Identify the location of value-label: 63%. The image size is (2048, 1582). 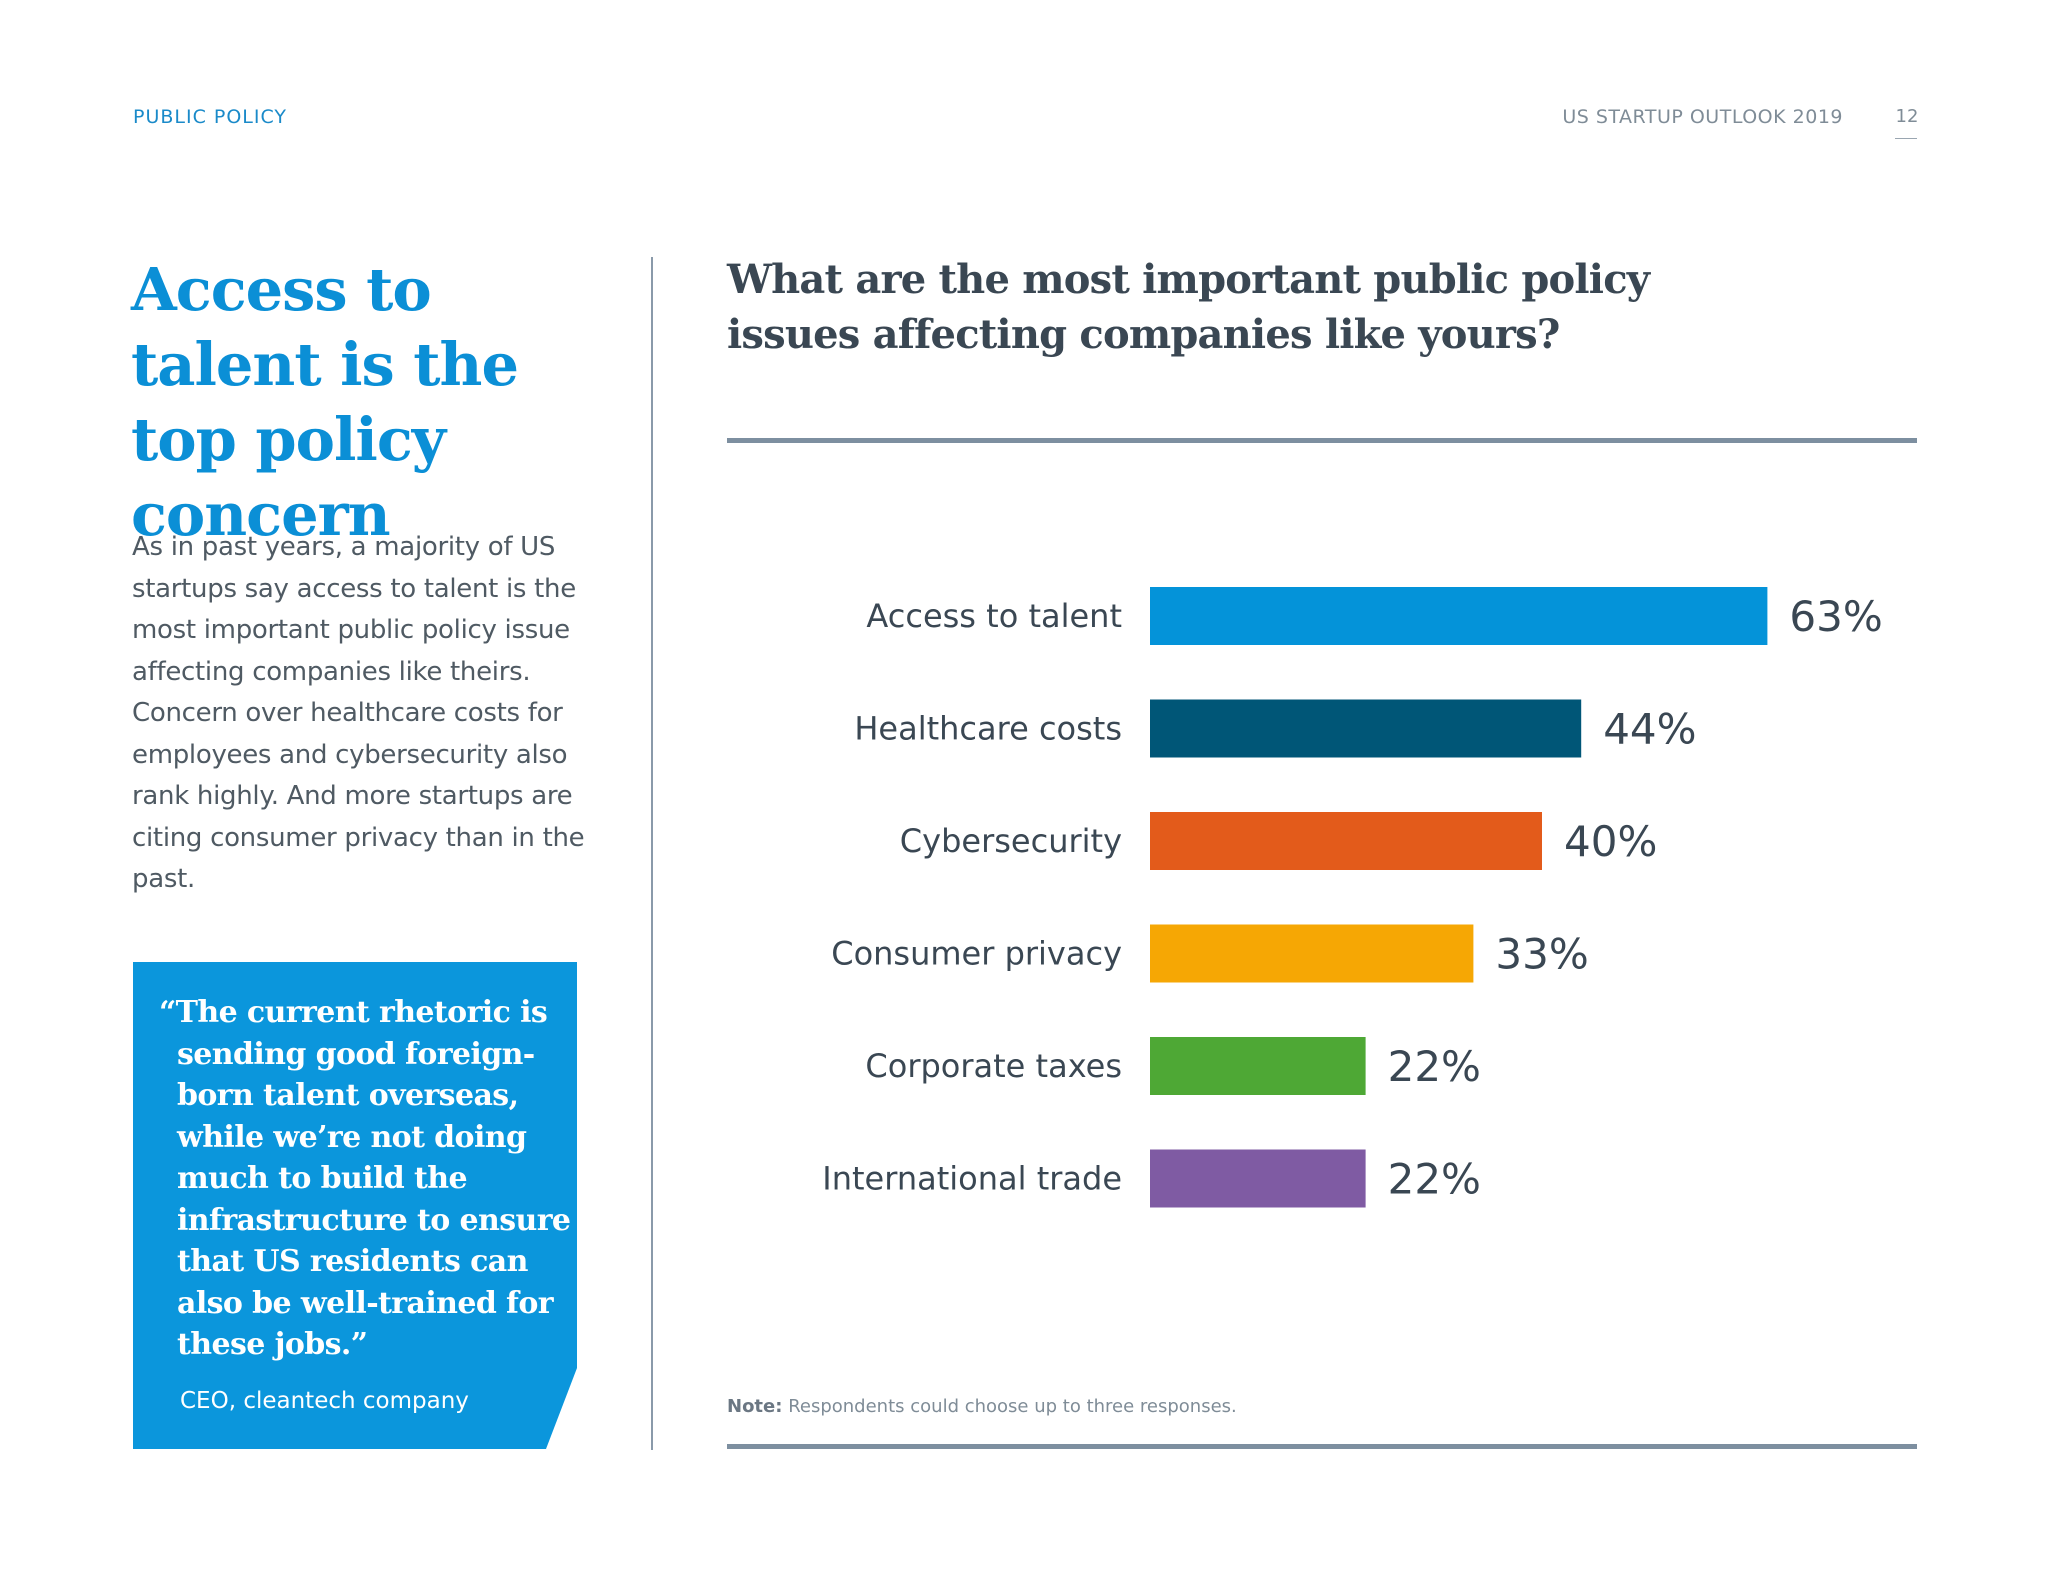
(1835, 616).